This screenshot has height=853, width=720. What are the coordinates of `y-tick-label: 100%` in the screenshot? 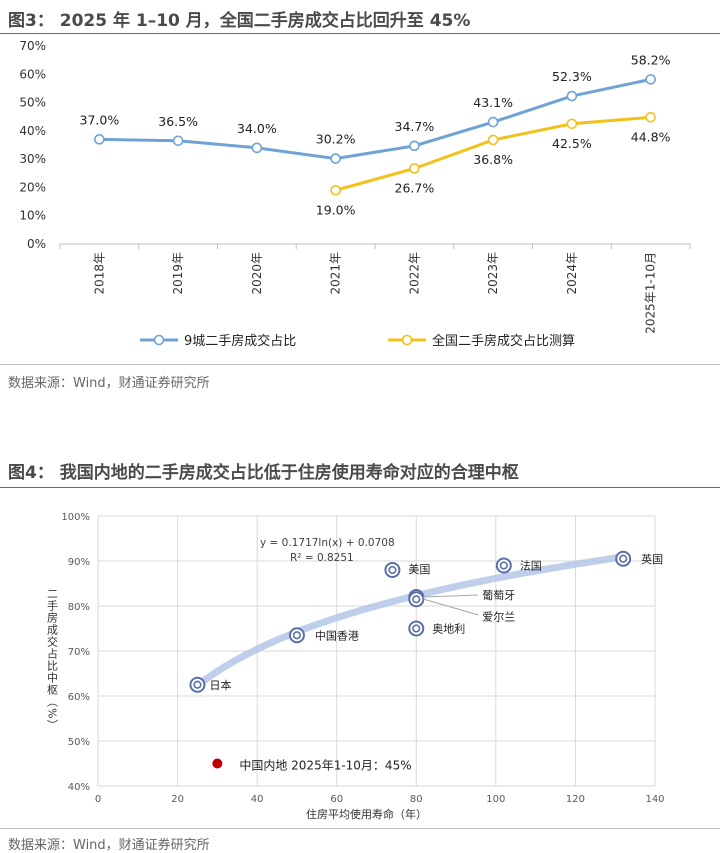 It's located at (75, 517).